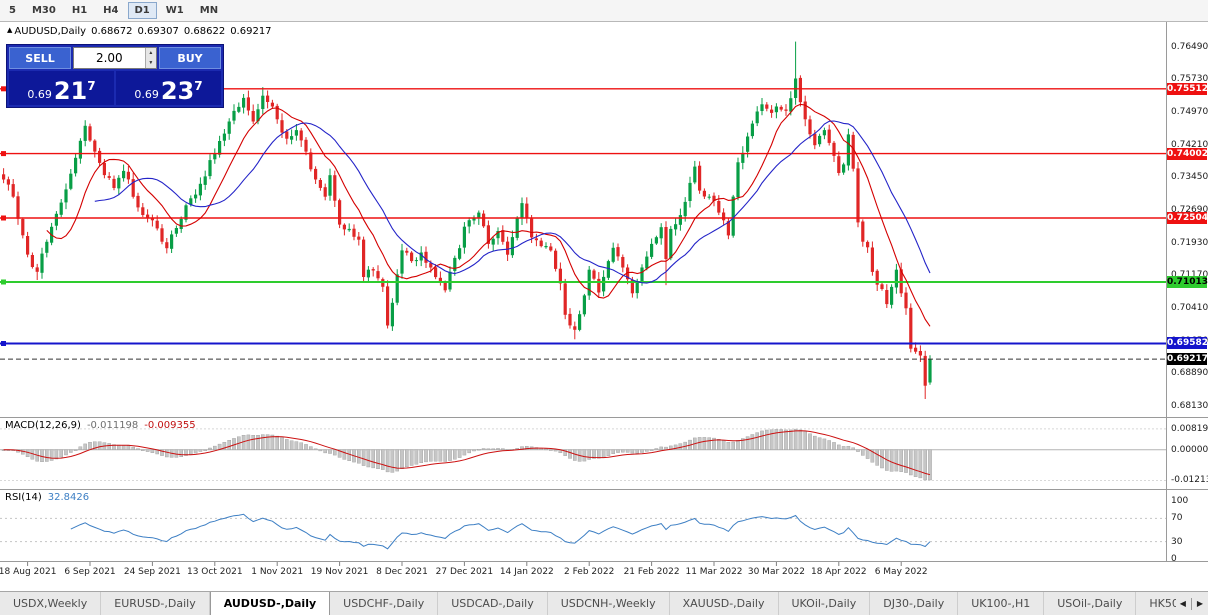  I want to click on chart-tab-uk100-h1: UK100-,H1, so click(1001, 603).